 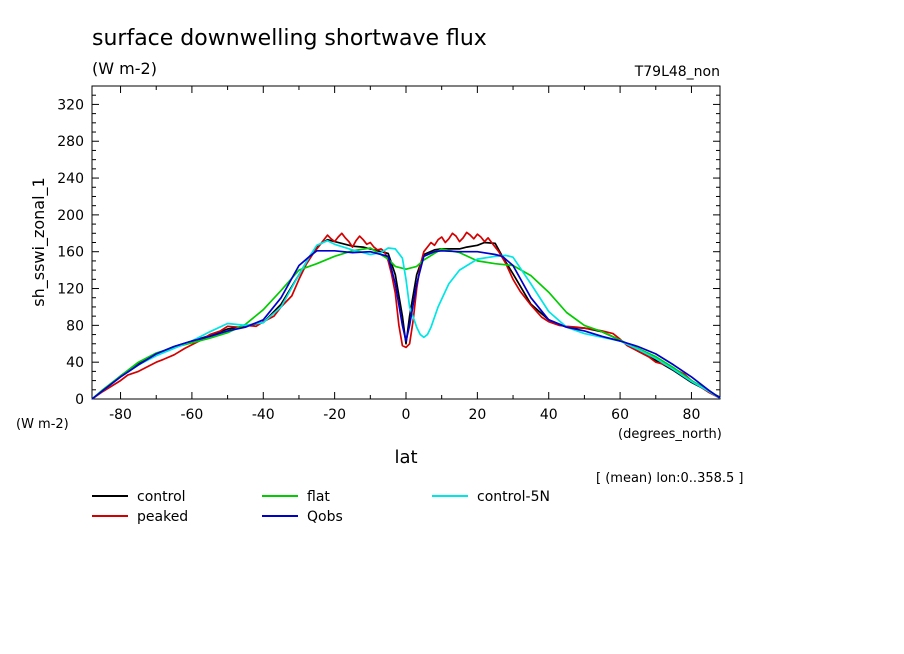 I want to click on y-tick-label: 80, so click(x=75, y=326).